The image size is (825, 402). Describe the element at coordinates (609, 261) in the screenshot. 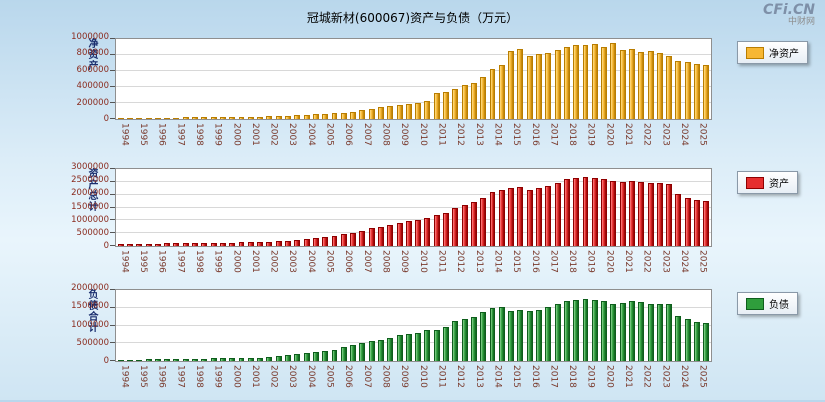

I see `x-tick-label: 2020` at that location.